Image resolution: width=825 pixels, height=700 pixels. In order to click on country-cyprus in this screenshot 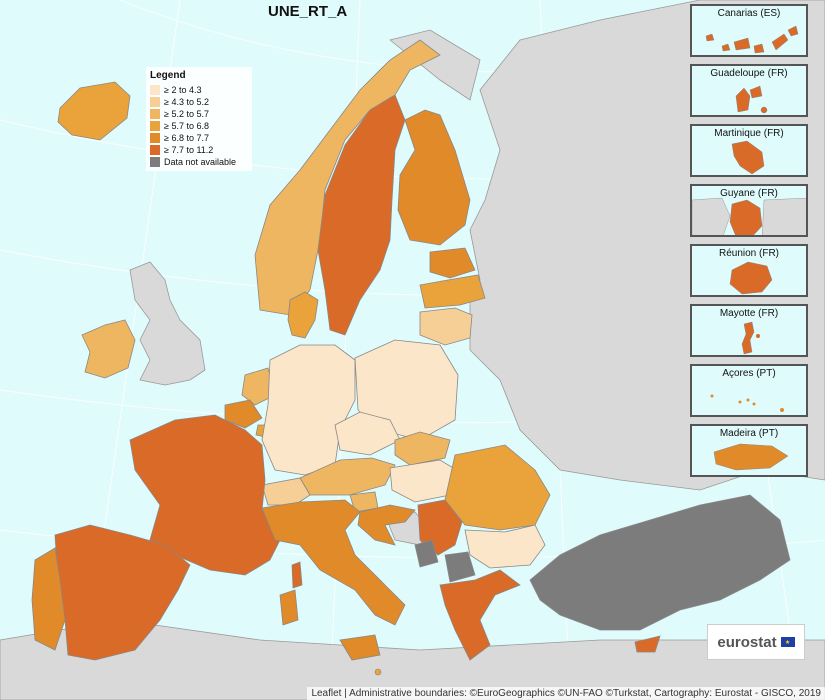, I will do `click(647, 644)`.